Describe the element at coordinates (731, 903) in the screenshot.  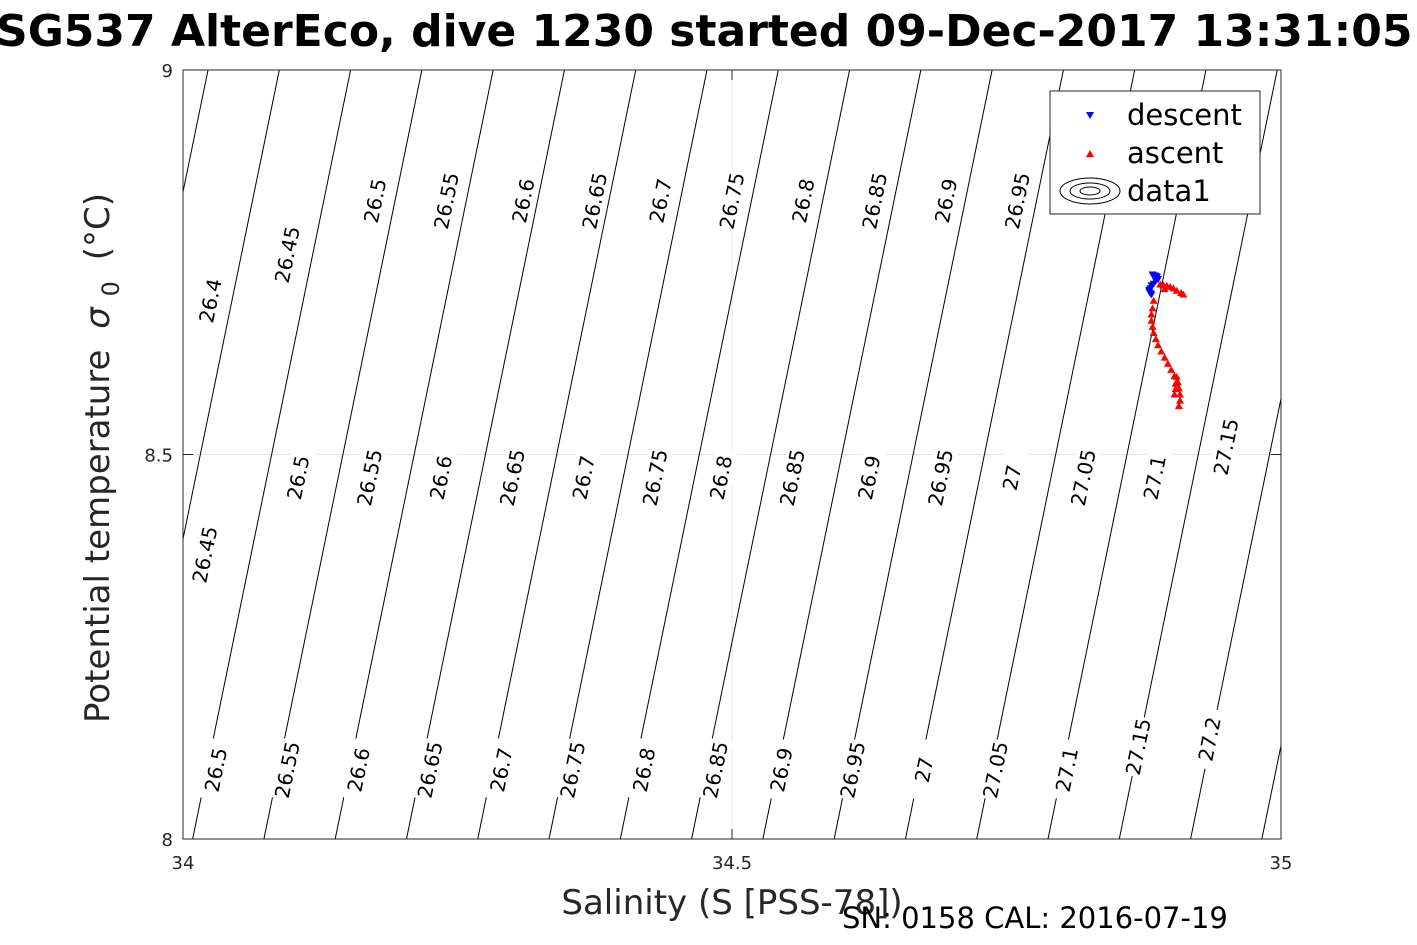
I see `x-axis-label: Salinity (S [PSS-78])` at that location.